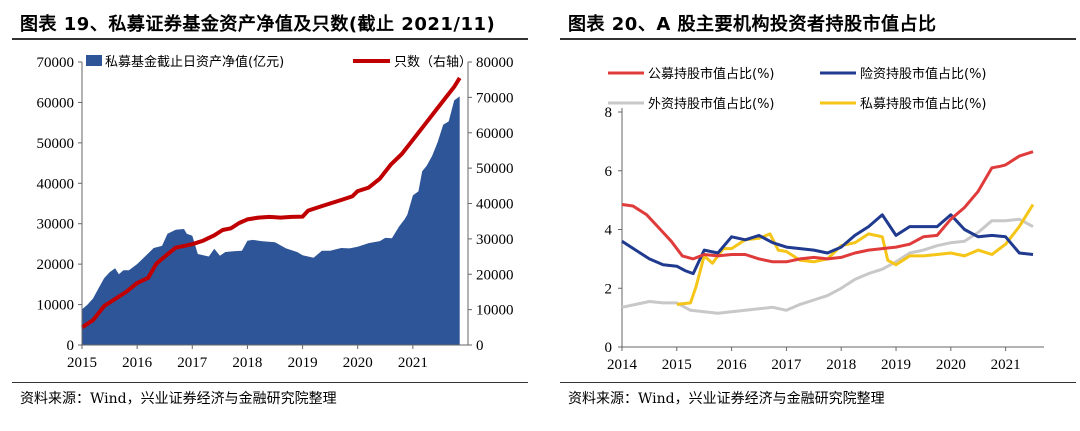  What do you see at coordinates (94, 60) in the screenshot?
I see `legend-swatch-area` at bounding box center [94, 60].